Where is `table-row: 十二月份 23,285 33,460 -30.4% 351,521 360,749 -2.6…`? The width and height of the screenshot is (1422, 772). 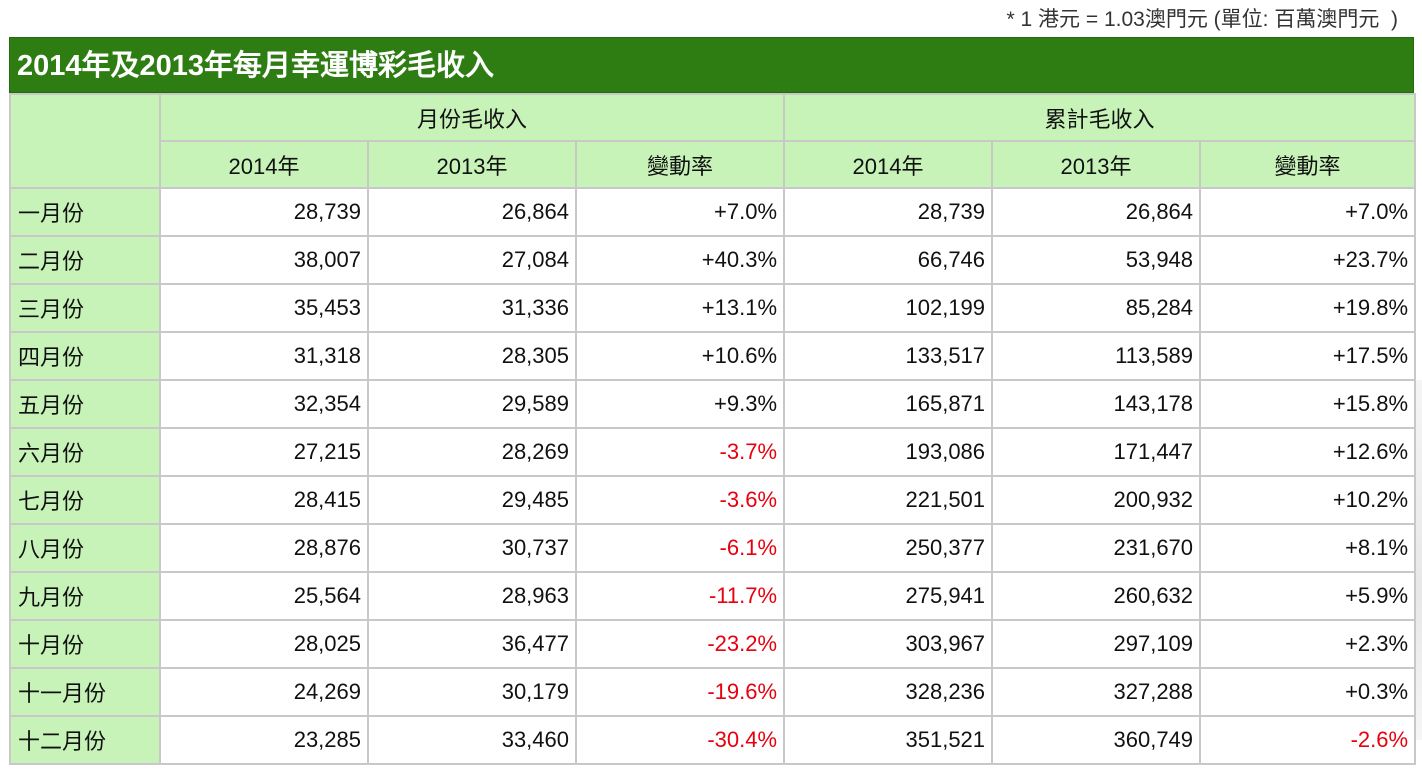 table-row: 十二月份 23,285 33,460 -30.4% 351,521 360,749 -2.6… is located at coordinates (713, 740).